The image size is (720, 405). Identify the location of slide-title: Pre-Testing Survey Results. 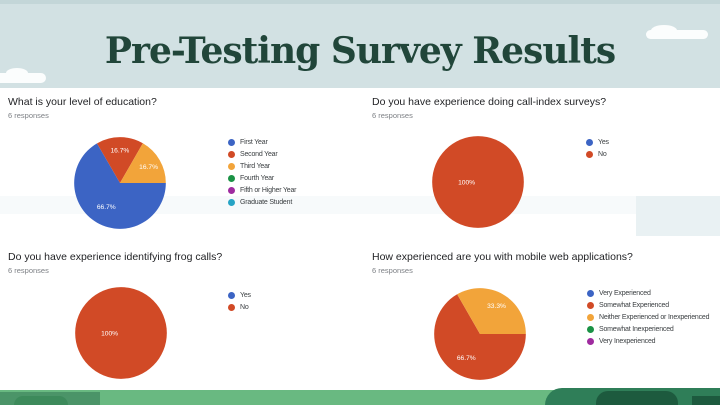
(360, 51).